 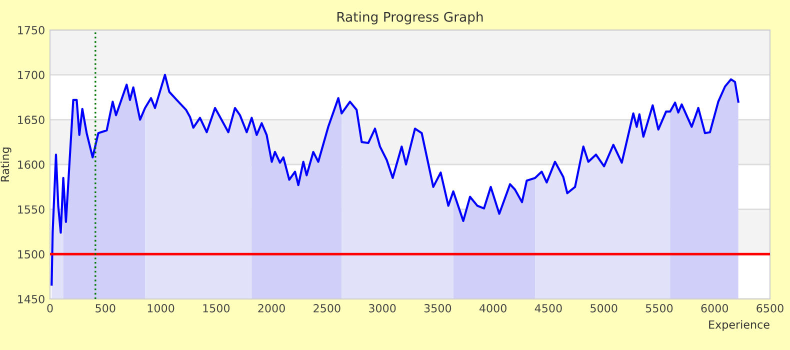 What do you see at coordinates (382, 308) in the screenshot?
I see `x-tick-label: 3000` at bounding box center [382, 308].